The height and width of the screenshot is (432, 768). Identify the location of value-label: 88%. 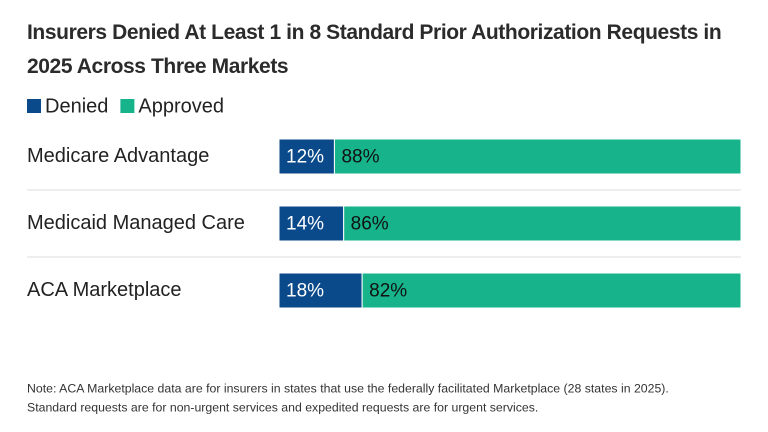
(360, 157).